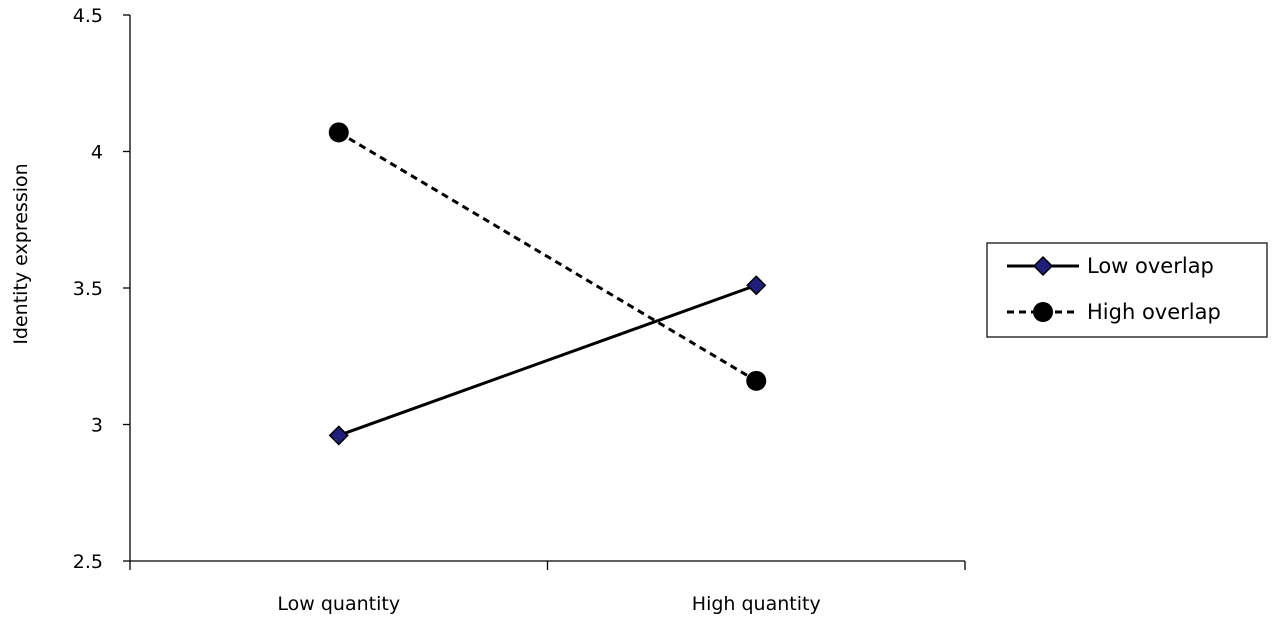  Describe the element at coordinates (21, 253) in the screenshot. I see `y-axis-label: Identity expression` at that location.